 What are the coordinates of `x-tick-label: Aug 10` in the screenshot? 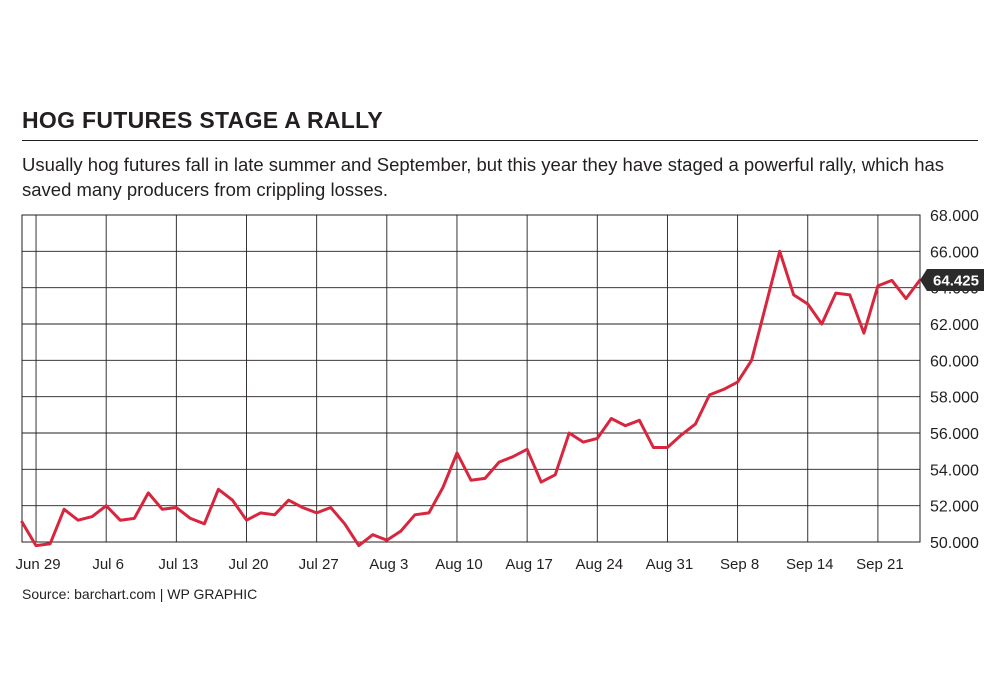 It's located at (459, 564).